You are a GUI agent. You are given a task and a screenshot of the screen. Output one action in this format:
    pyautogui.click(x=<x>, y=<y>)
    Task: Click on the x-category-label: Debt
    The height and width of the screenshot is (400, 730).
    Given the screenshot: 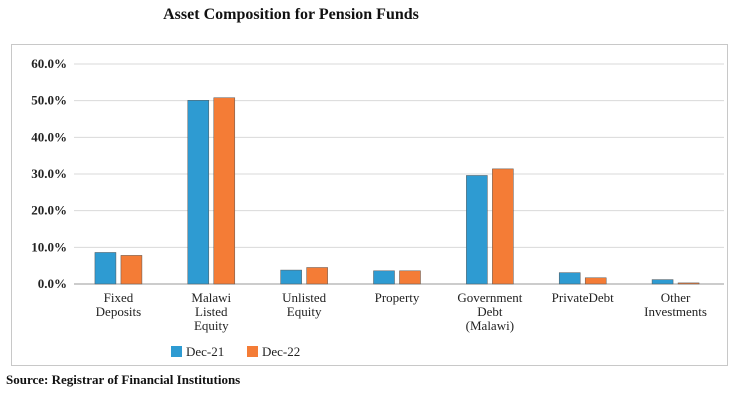 What is the action you would take?
    pyautogui.click(x=490, y=311)
    